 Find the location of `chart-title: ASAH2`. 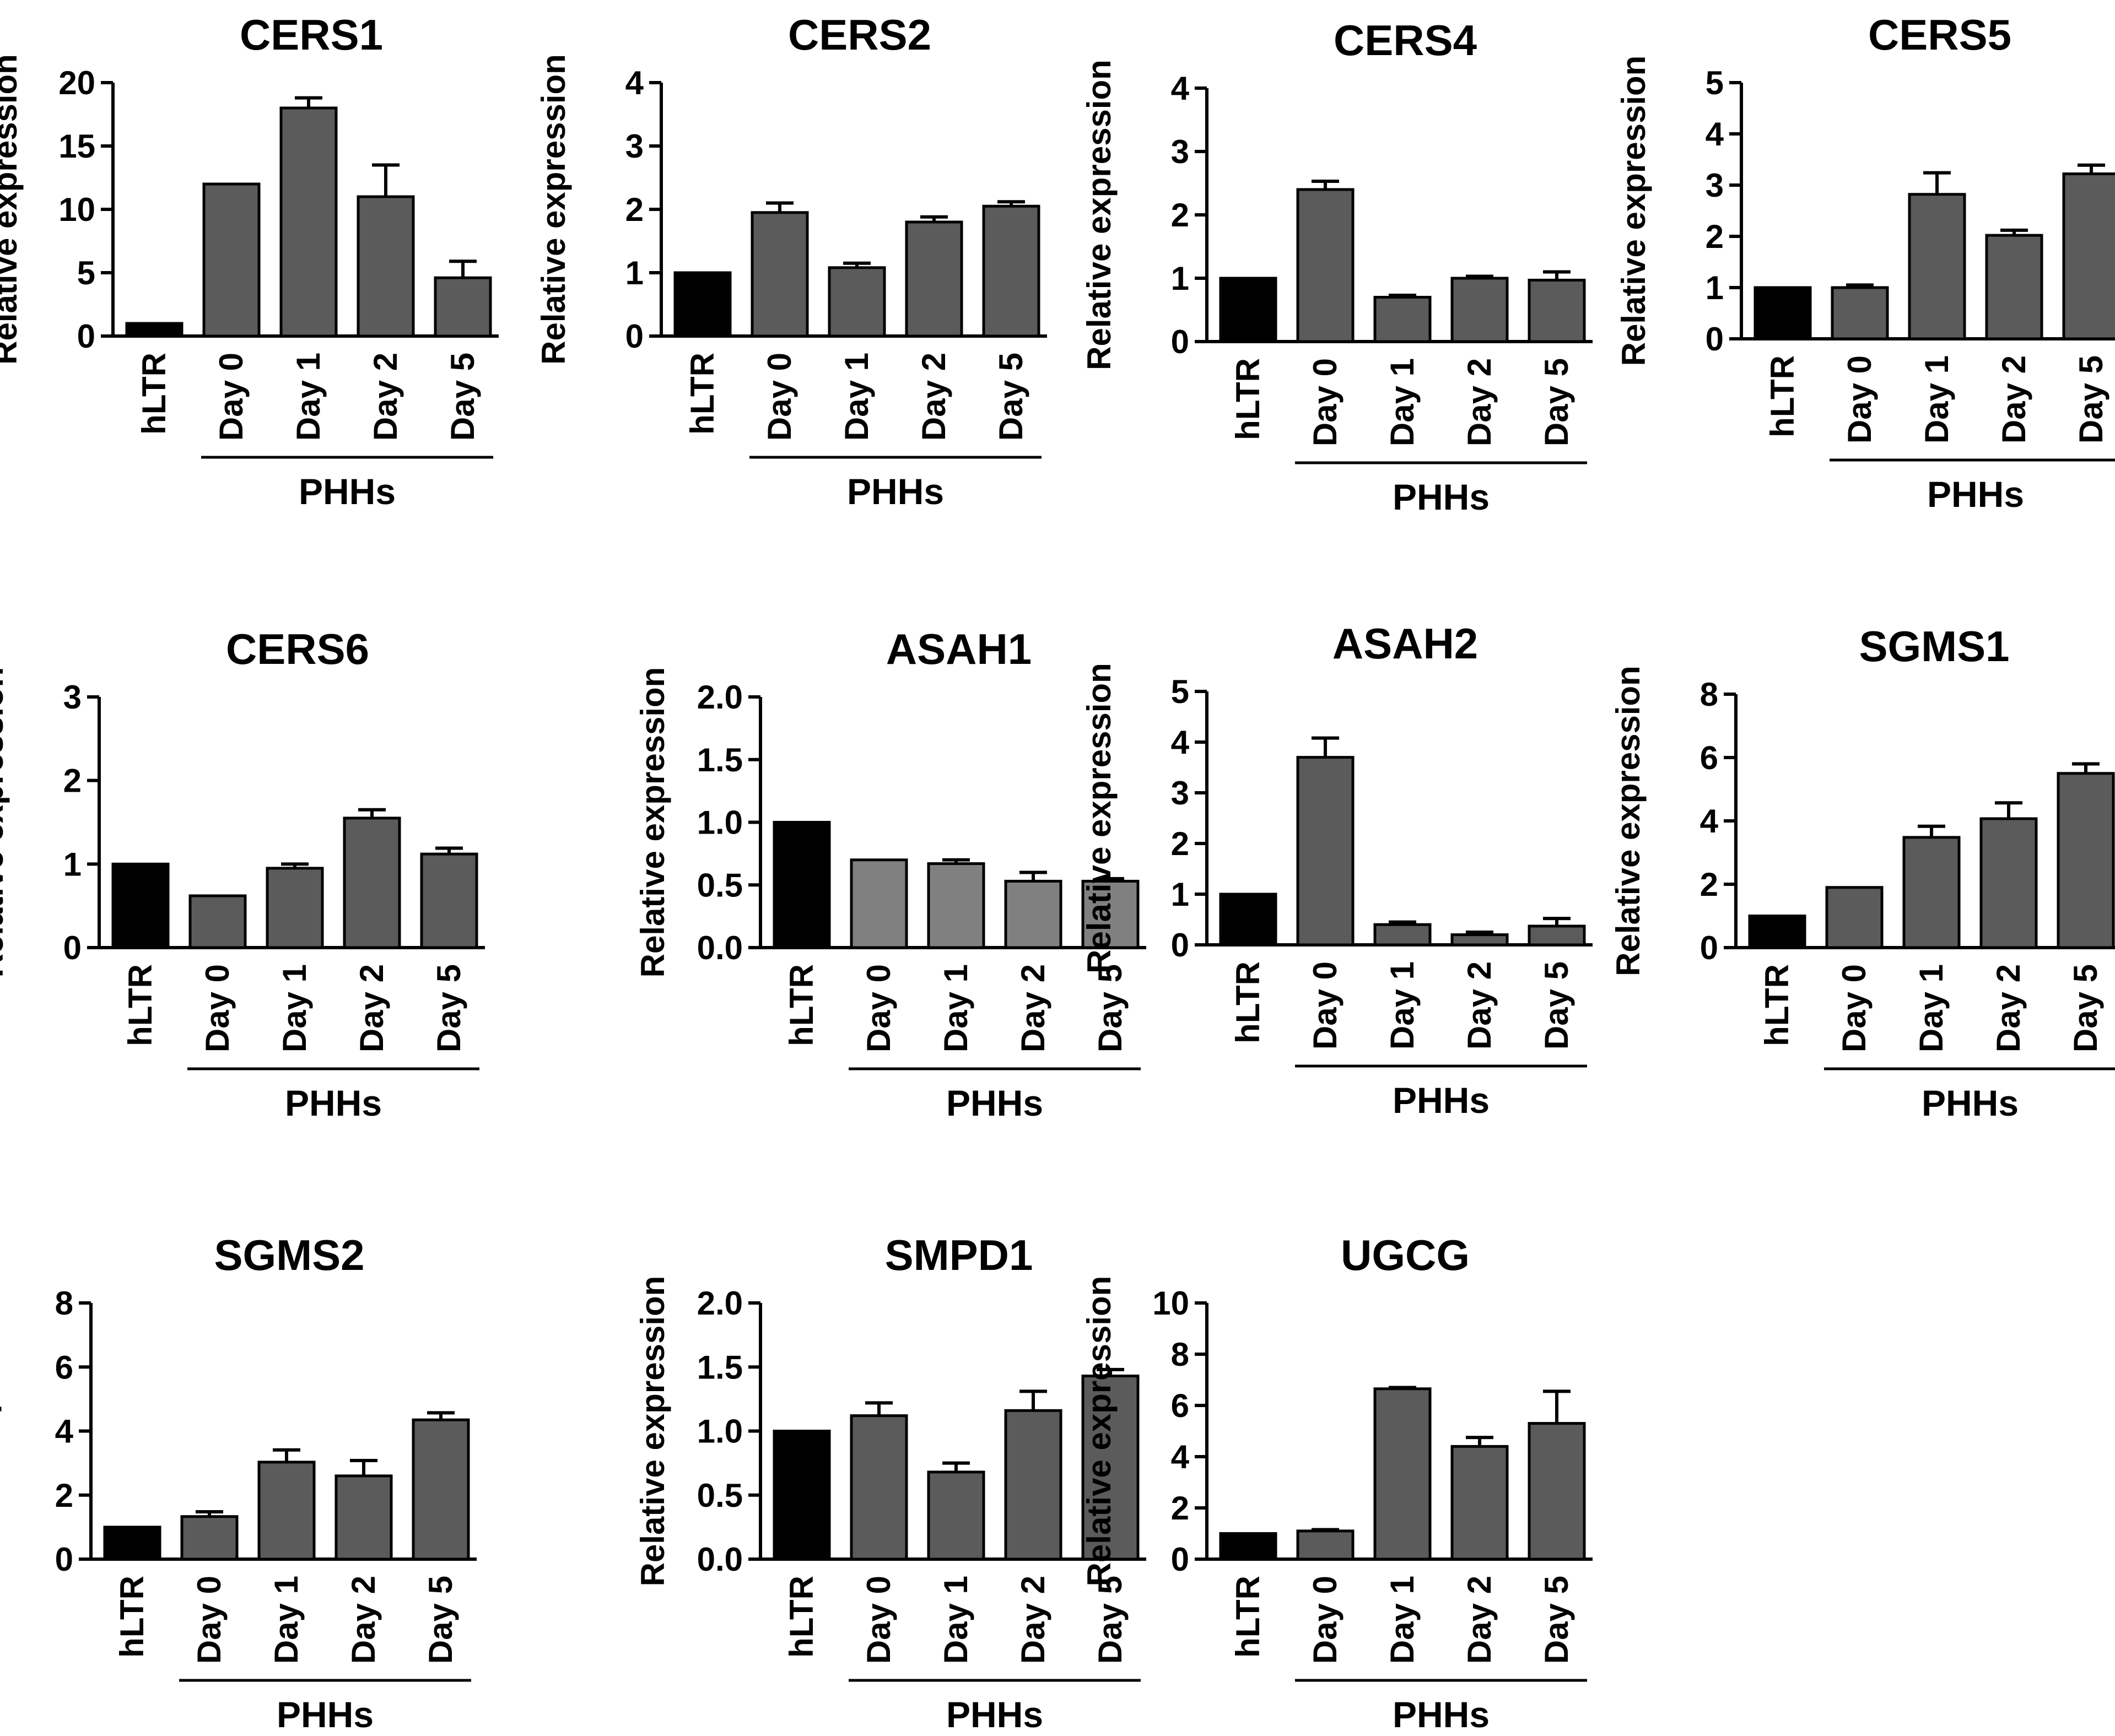

chart-title: ASAH2 is located at coordinates (1405, 643).